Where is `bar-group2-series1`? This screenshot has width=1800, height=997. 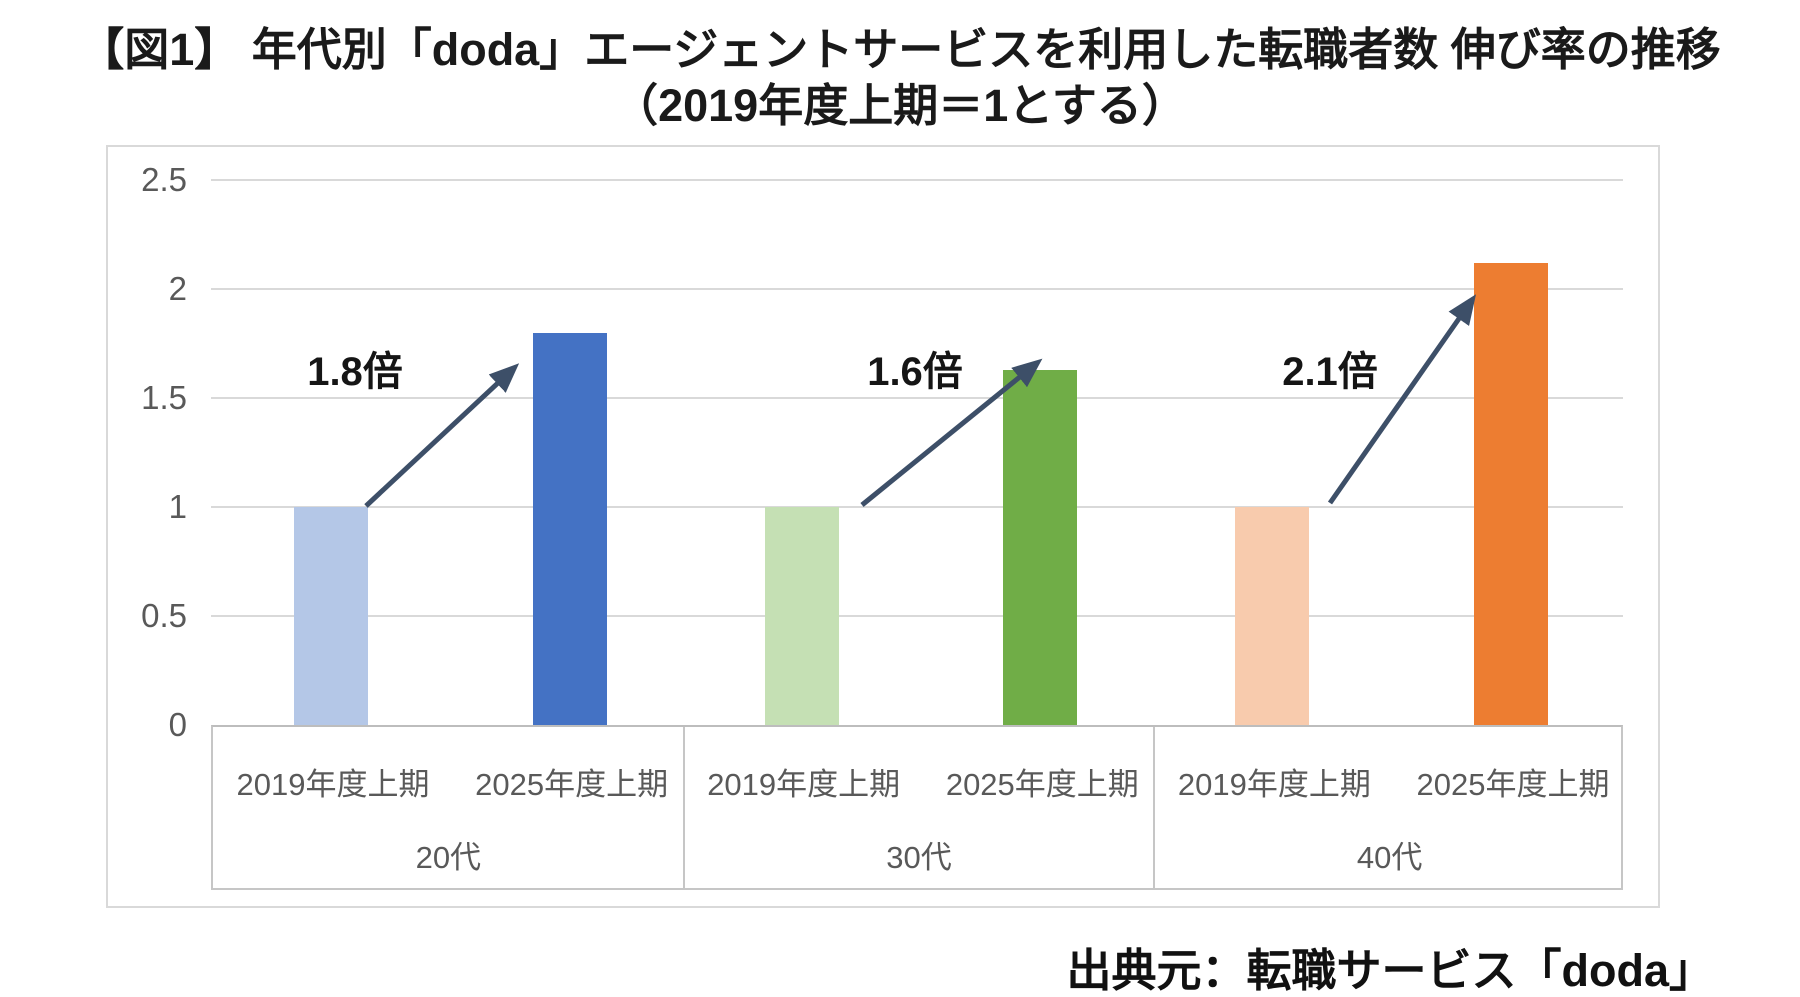 bar-group2-series1 is located at coordinates (801, 616).